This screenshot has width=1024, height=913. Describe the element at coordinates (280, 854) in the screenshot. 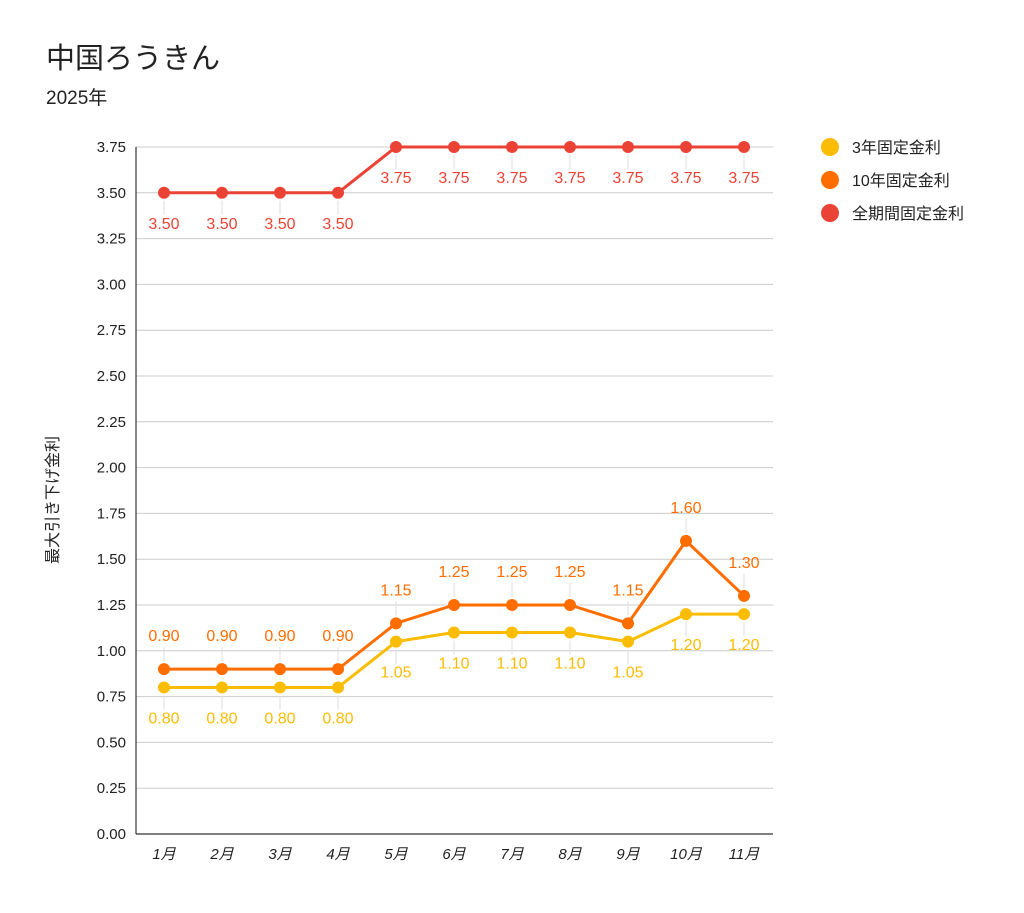

I see `x-tick-label: 3月` at that location.